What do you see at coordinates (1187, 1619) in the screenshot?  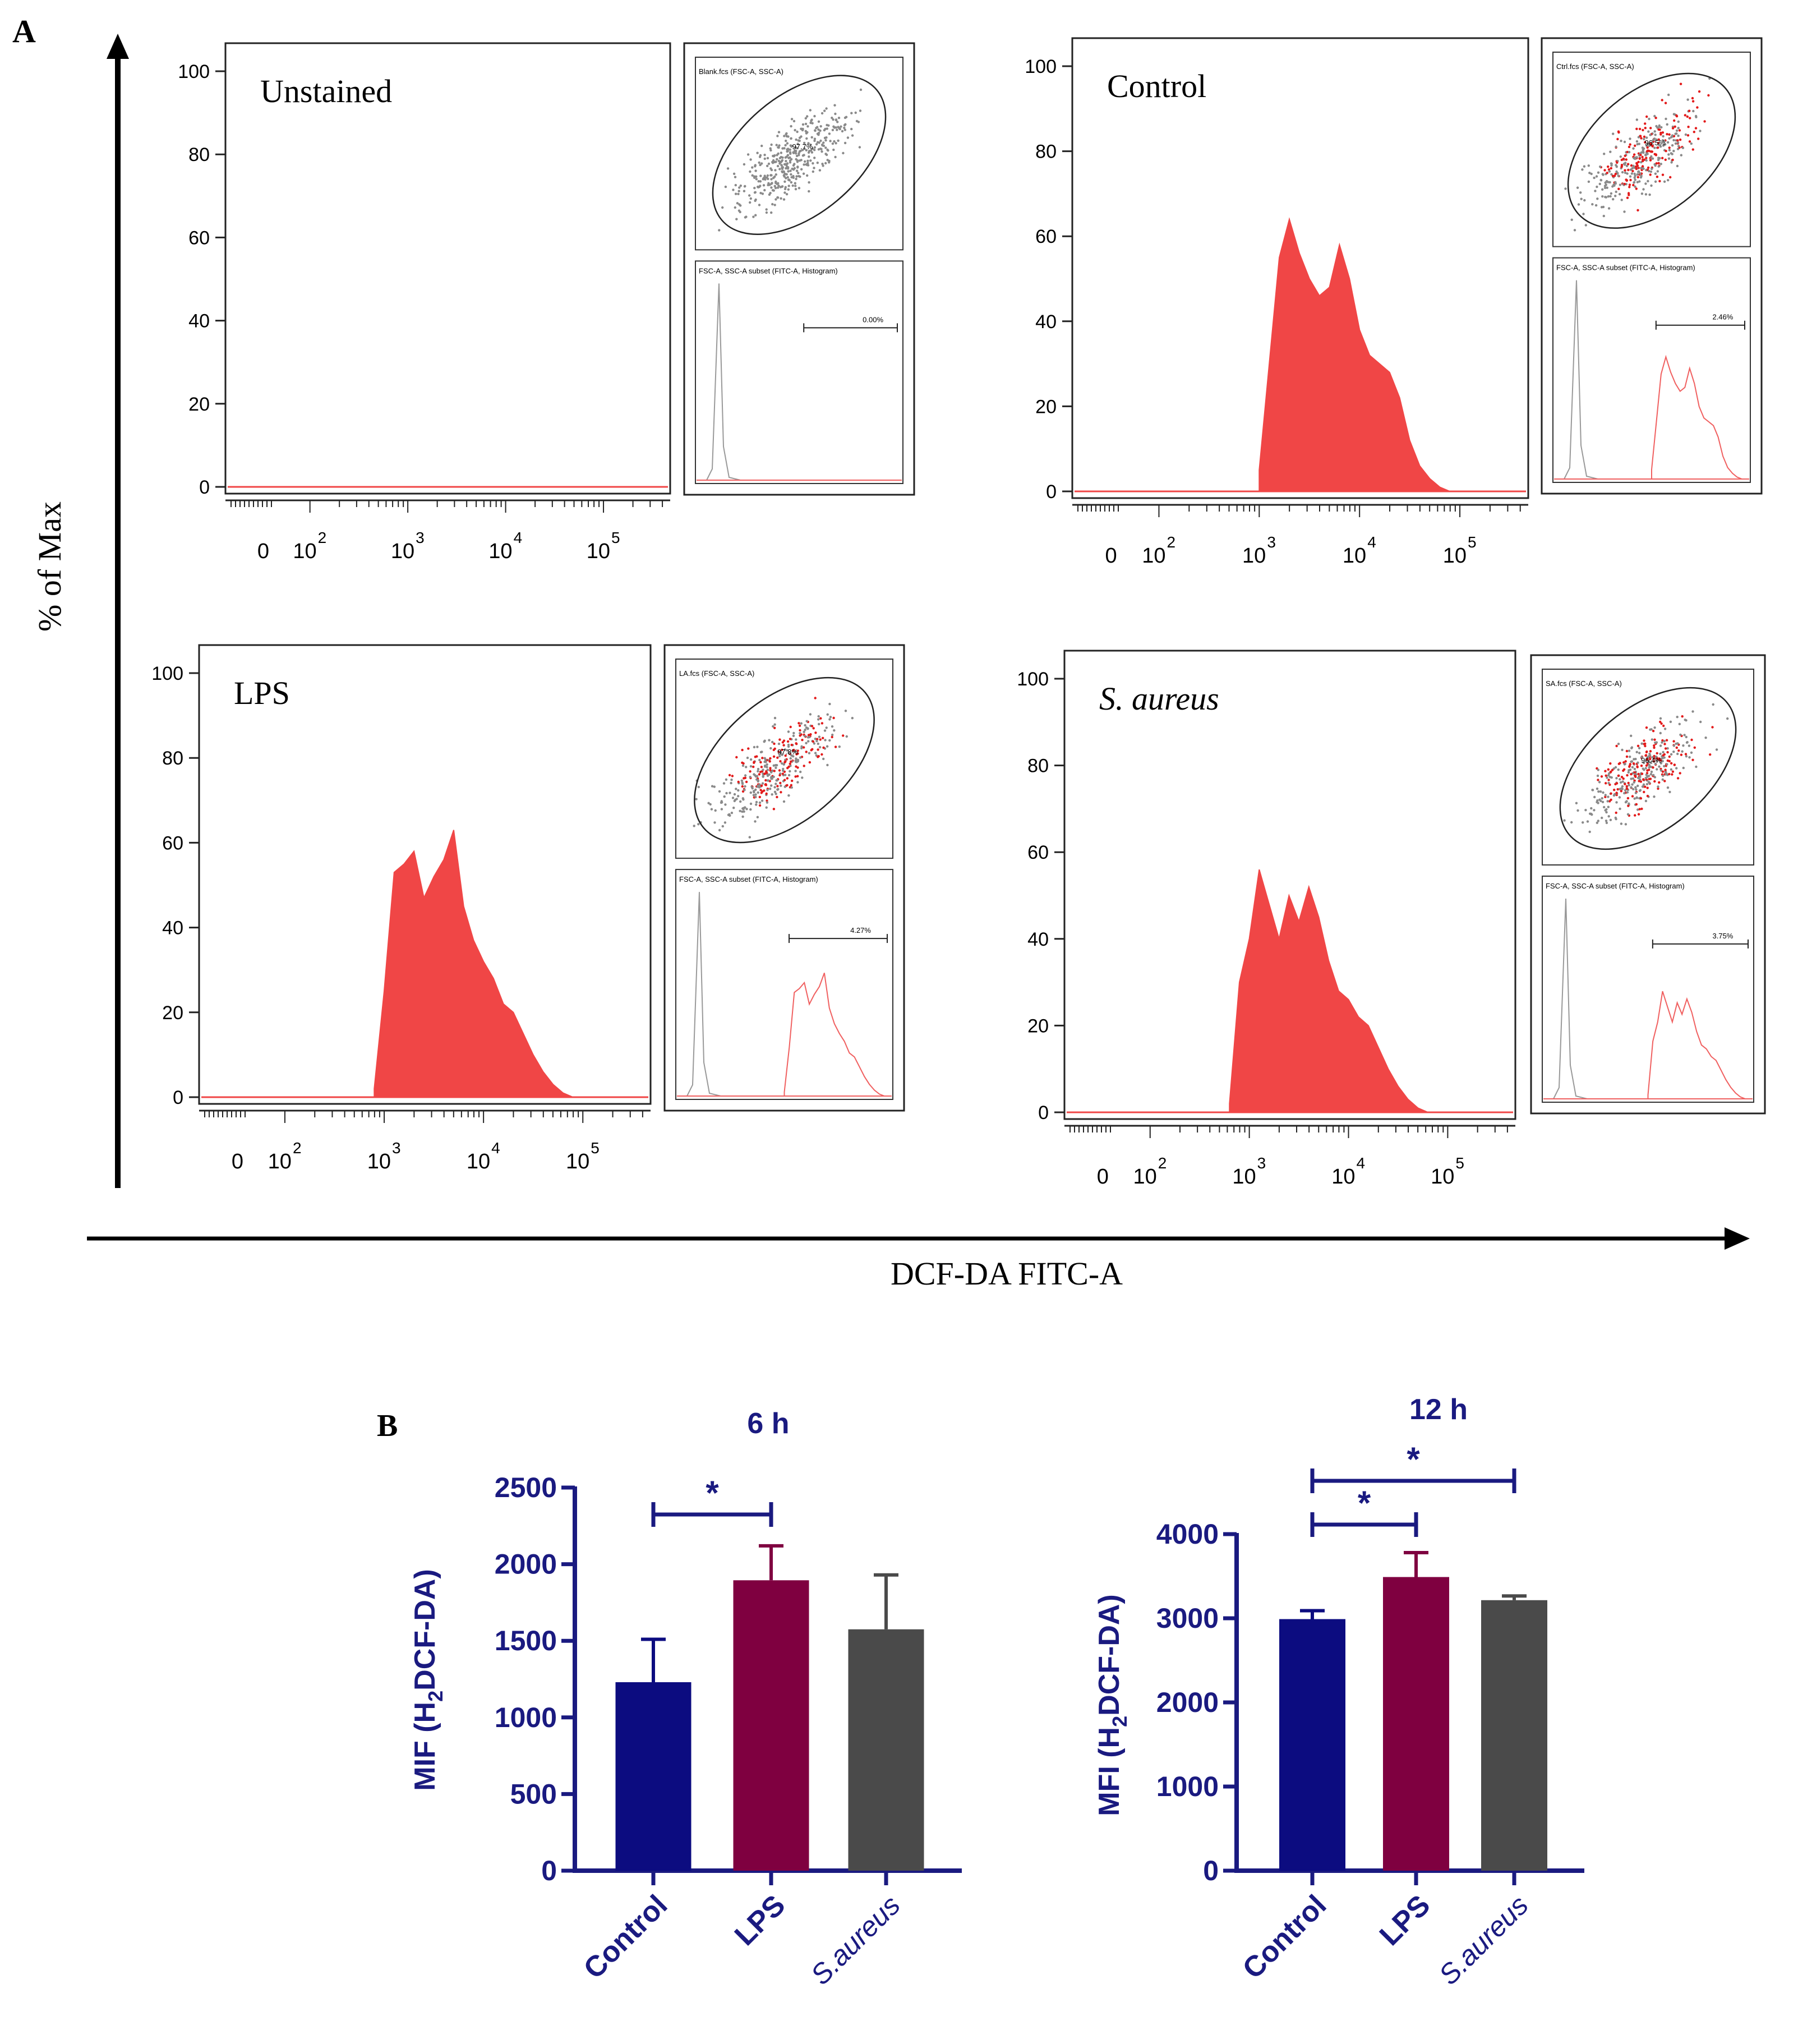 I see `bar-y-tick-label: 3000` at bounding box center [1187, 1619].